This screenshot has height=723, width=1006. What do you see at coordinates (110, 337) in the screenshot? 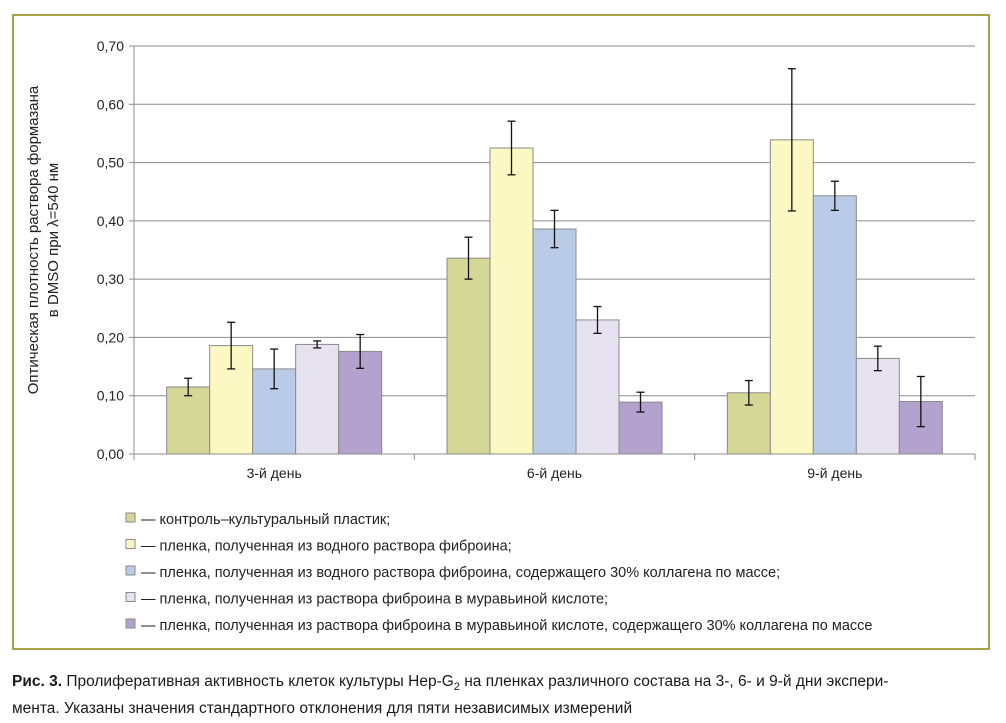
I see `y-tick-label: 0,20` at bounding box center [110, 337].